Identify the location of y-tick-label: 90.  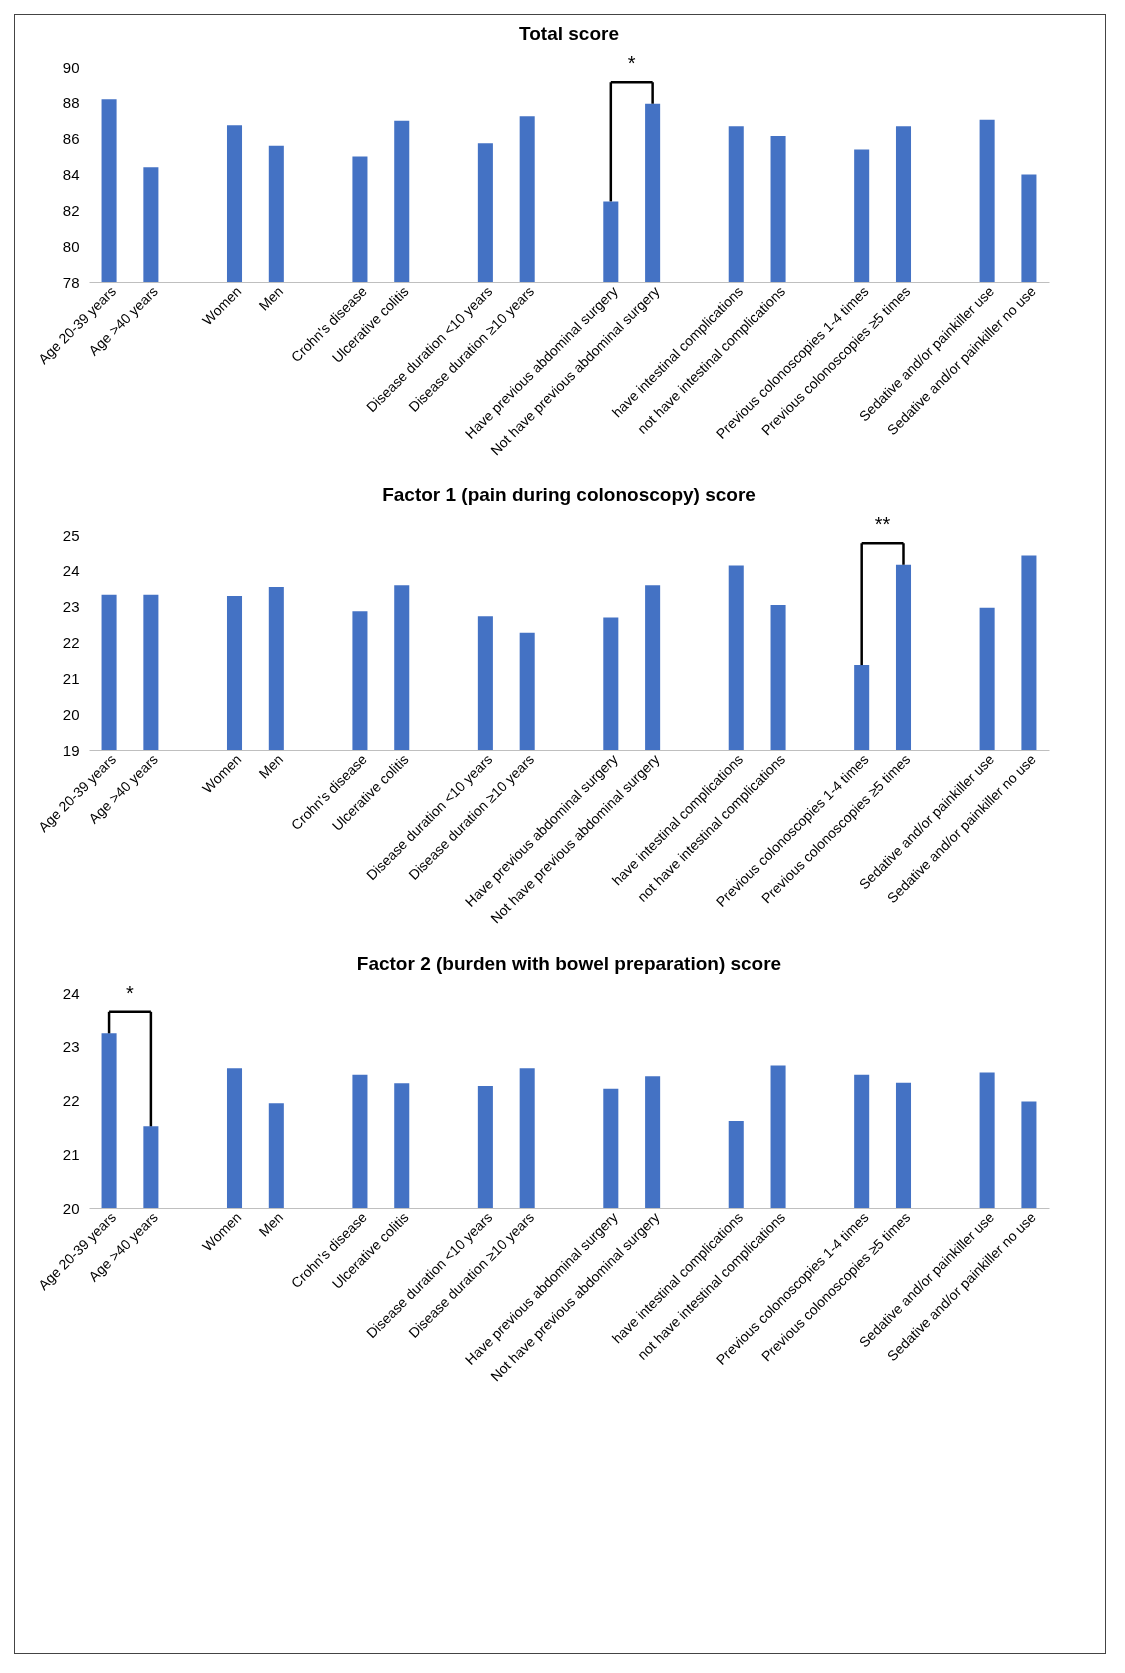
(71, 67).